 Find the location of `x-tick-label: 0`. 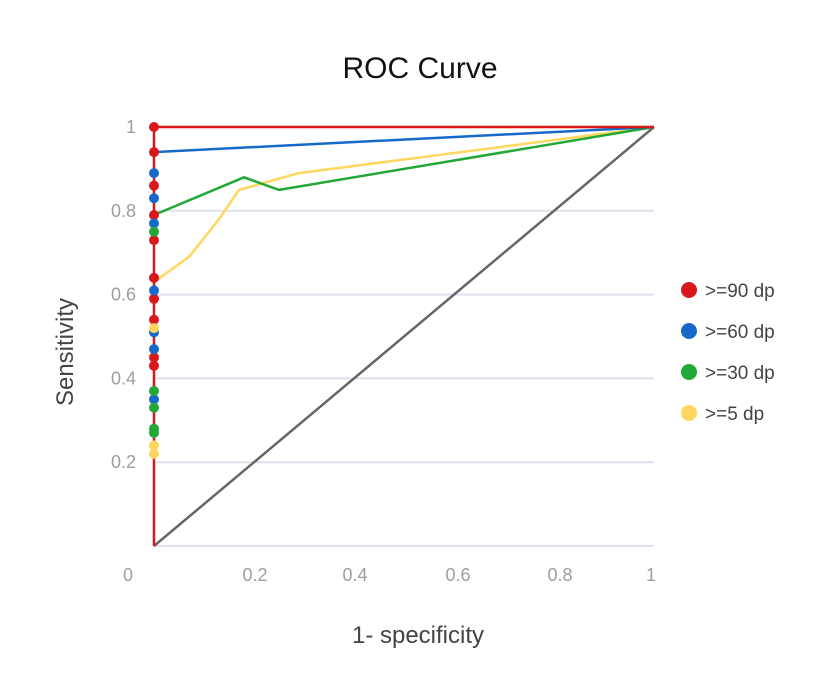

x-tick-label: 0 is located at coordinates (128, 575).